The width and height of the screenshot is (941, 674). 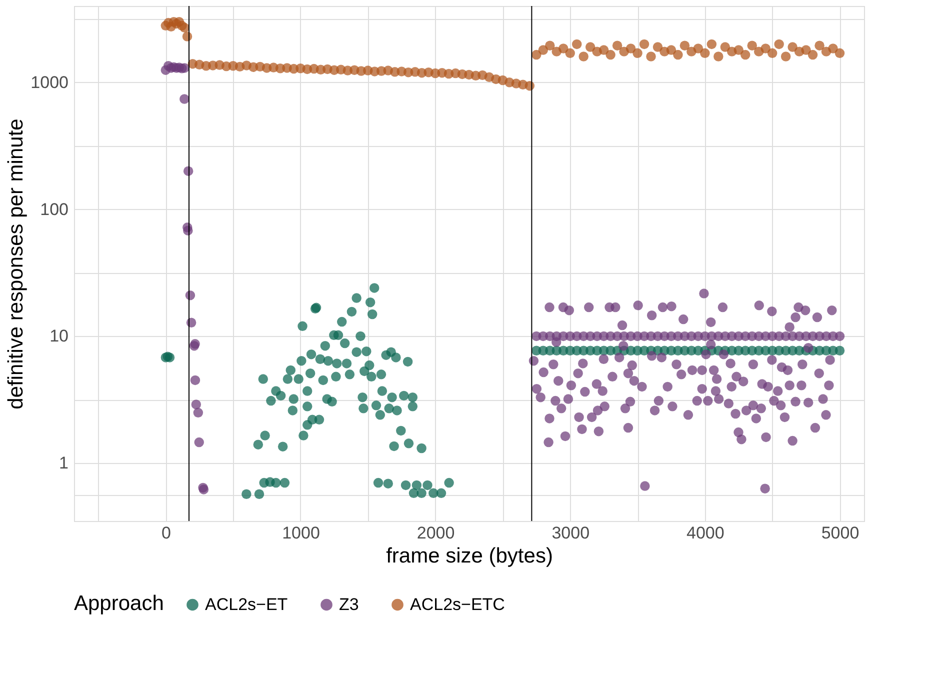 What do you see at coordinates (49, 82) in the screenshot?
I see `y-tick-label: 1000` at bounding box center [49, 82].